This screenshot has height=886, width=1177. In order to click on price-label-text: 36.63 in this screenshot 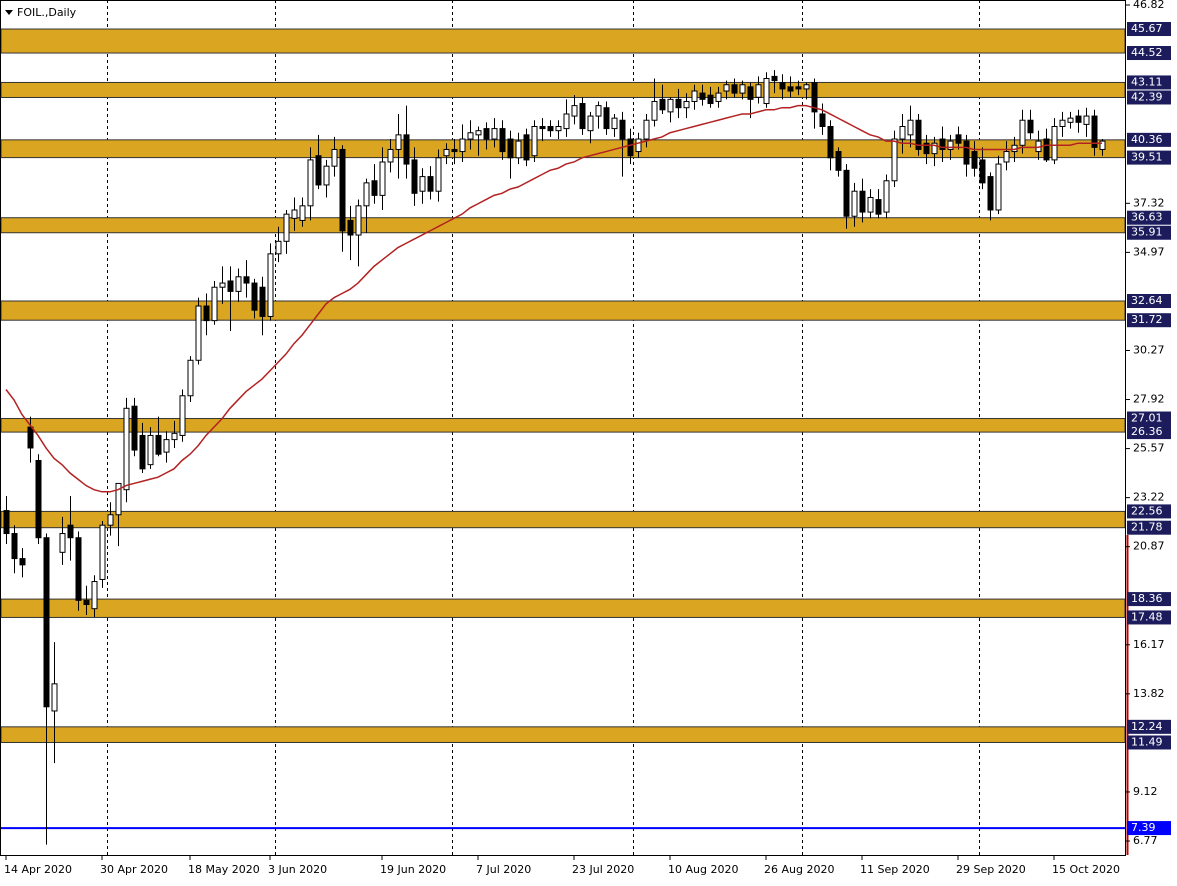, I will do `click(1147, 217)`.